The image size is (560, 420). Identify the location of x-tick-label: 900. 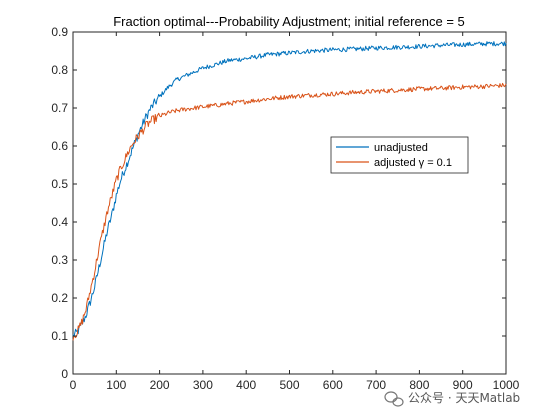
(463, 385).